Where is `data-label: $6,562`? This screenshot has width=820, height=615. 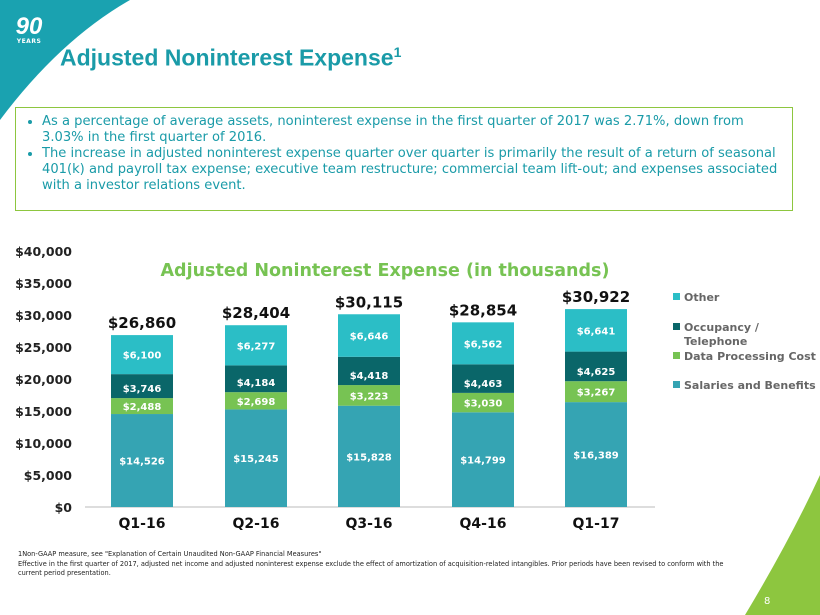
data-label: $6,562 is located at coordinates (483, 344).